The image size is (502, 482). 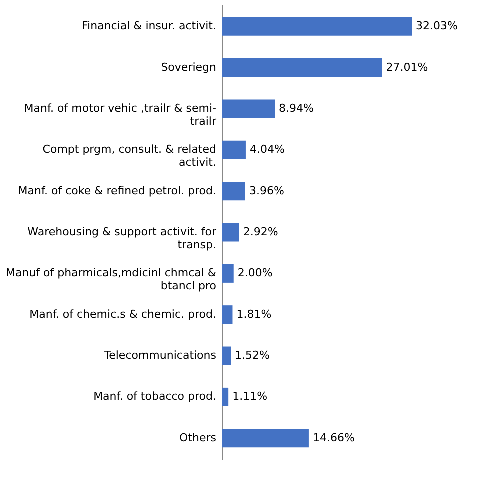 What do you see at coordinates (266, 191) in the screenshot?
I see `data-label: 3.96%` at bounding box center [266, 191].